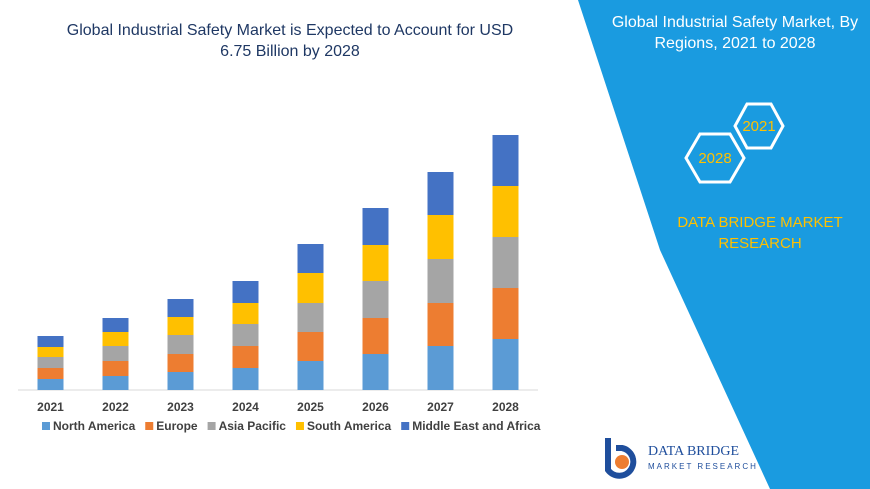 This screenshot has height=489, width=870. Describe the element at coordinates (375, 407) in the screenshot. I see `x-tick-label: 2026` at that location.